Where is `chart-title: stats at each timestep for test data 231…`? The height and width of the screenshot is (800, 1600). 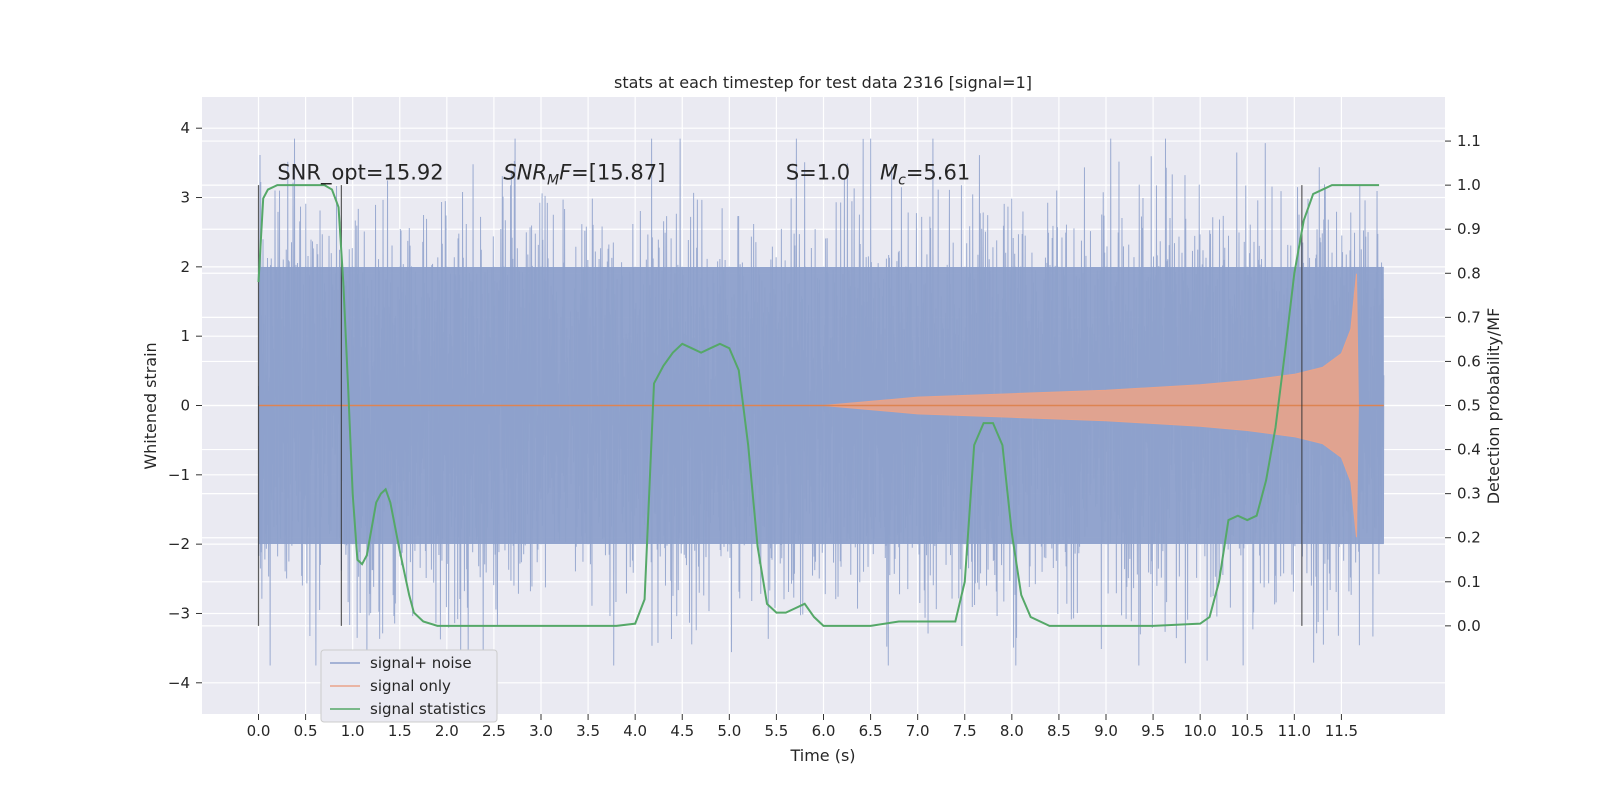 chart-title: stats at each timestep for test data 231… is located at coordinates (823, 82).